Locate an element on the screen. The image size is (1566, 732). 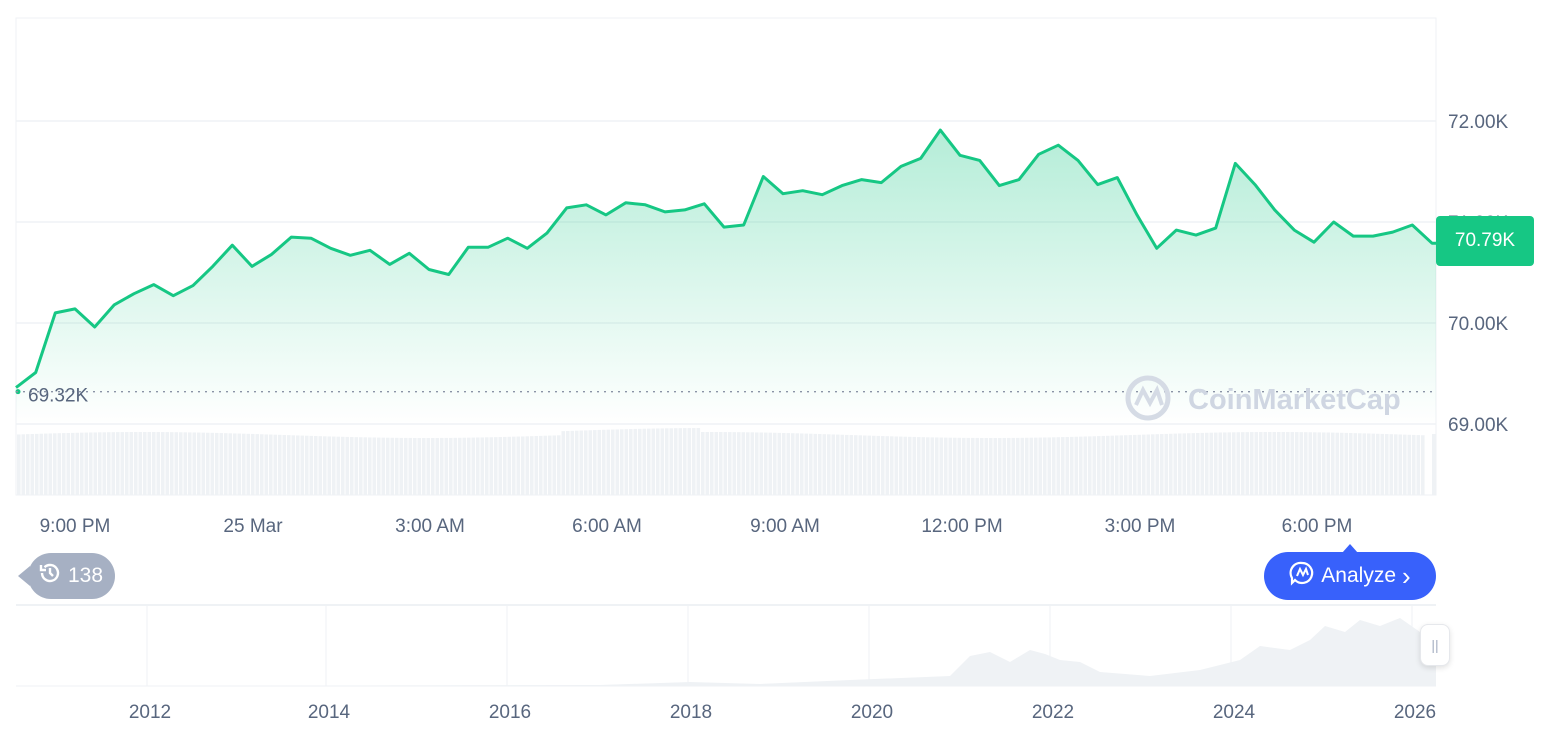
x-tick-label: 3:00 AM is located at coordinates (430, 526).